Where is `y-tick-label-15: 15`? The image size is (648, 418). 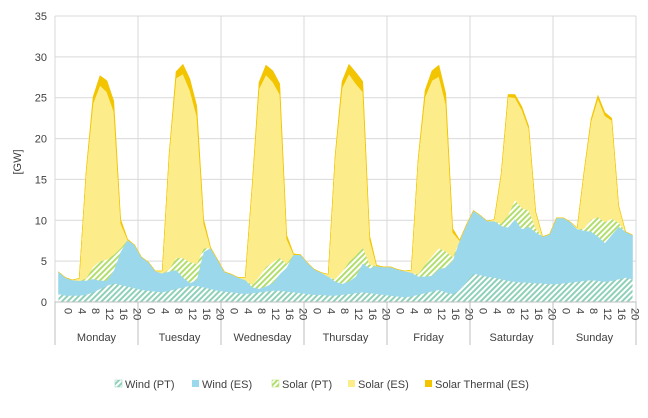 y-tick-label-15: 15 is located at coordinates (41, 180).